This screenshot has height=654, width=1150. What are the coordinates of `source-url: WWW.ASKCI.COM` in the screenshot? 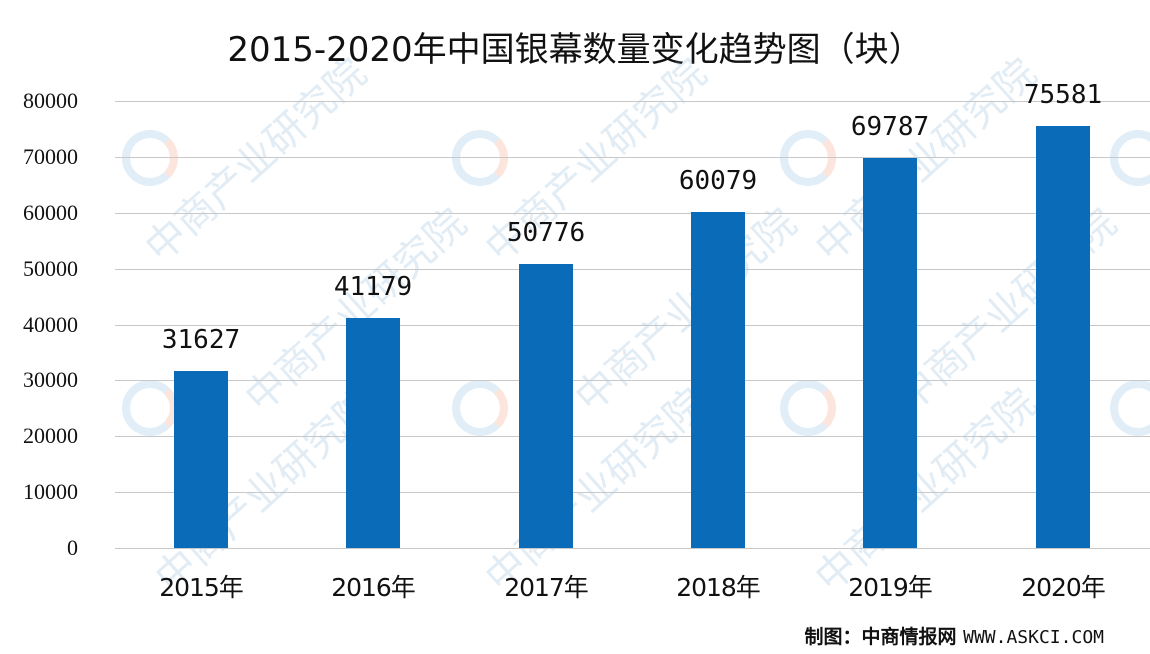 It's located at (1033, 637).